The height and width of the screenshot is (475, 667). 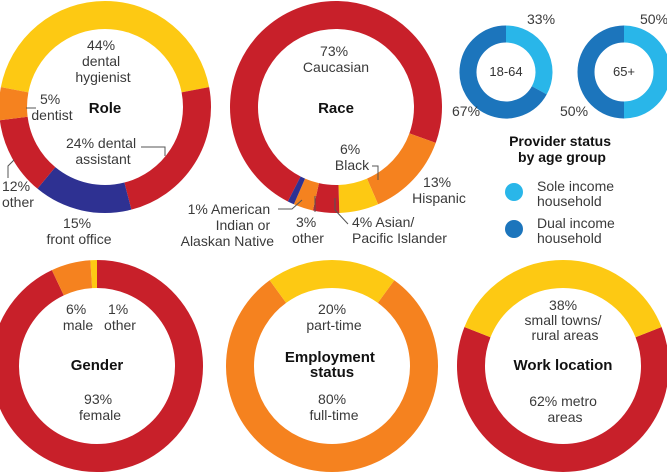 I want to click on race-label-asian: 4% Asian/ Pacific Islander, so click(x=399, y=230).